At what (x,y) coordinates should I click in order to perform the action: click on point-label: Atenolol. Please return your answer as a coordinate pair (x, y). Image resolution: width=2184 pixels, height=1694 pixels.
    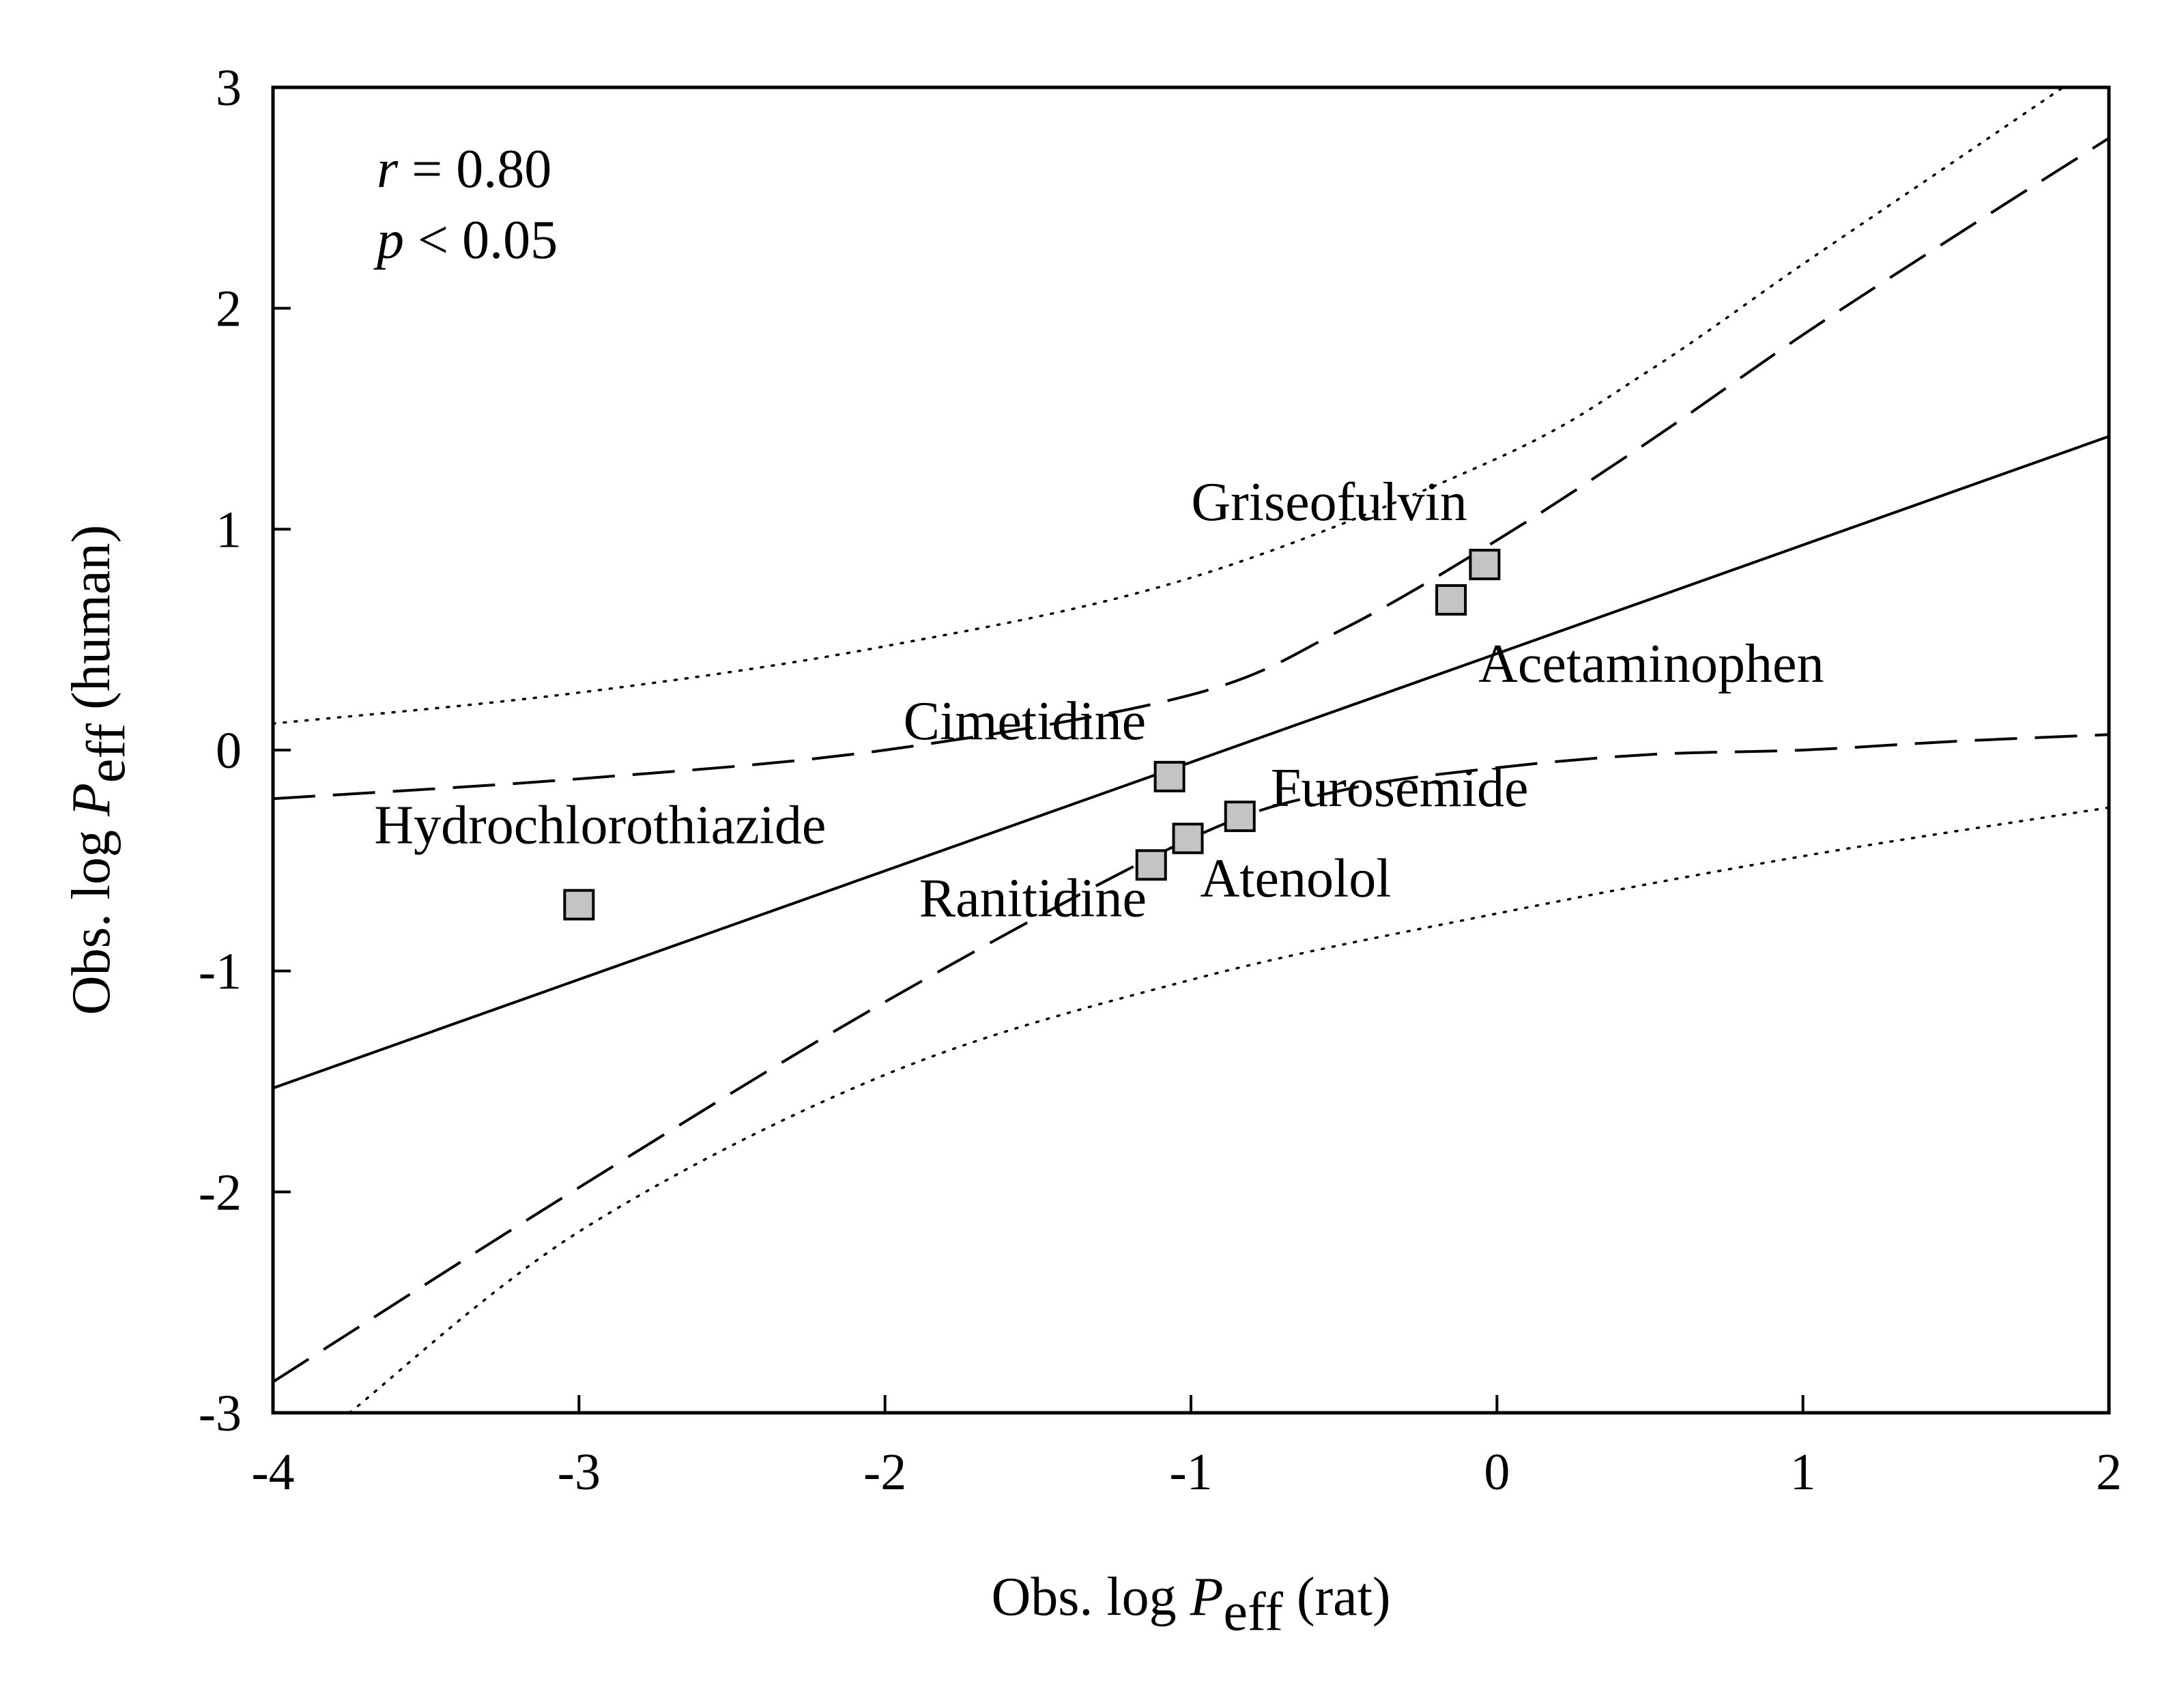
    Looking at the image, I should click on (1296, 878).